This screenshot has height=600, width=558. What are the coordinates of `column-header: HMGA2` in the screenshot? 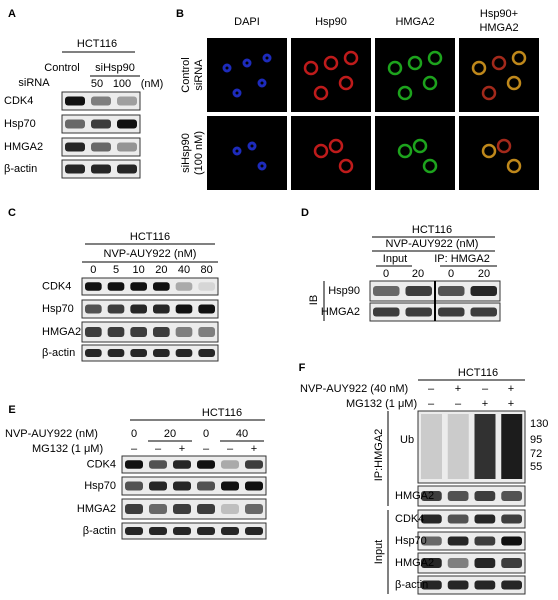 It's located at (414, 22).